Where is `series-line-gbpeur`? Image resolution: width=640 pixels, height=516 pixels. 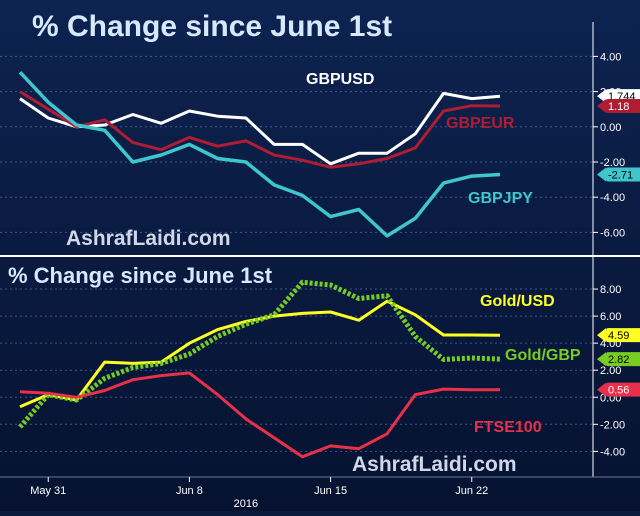
series-line-gbpeur is located at coordinates (260, 129).